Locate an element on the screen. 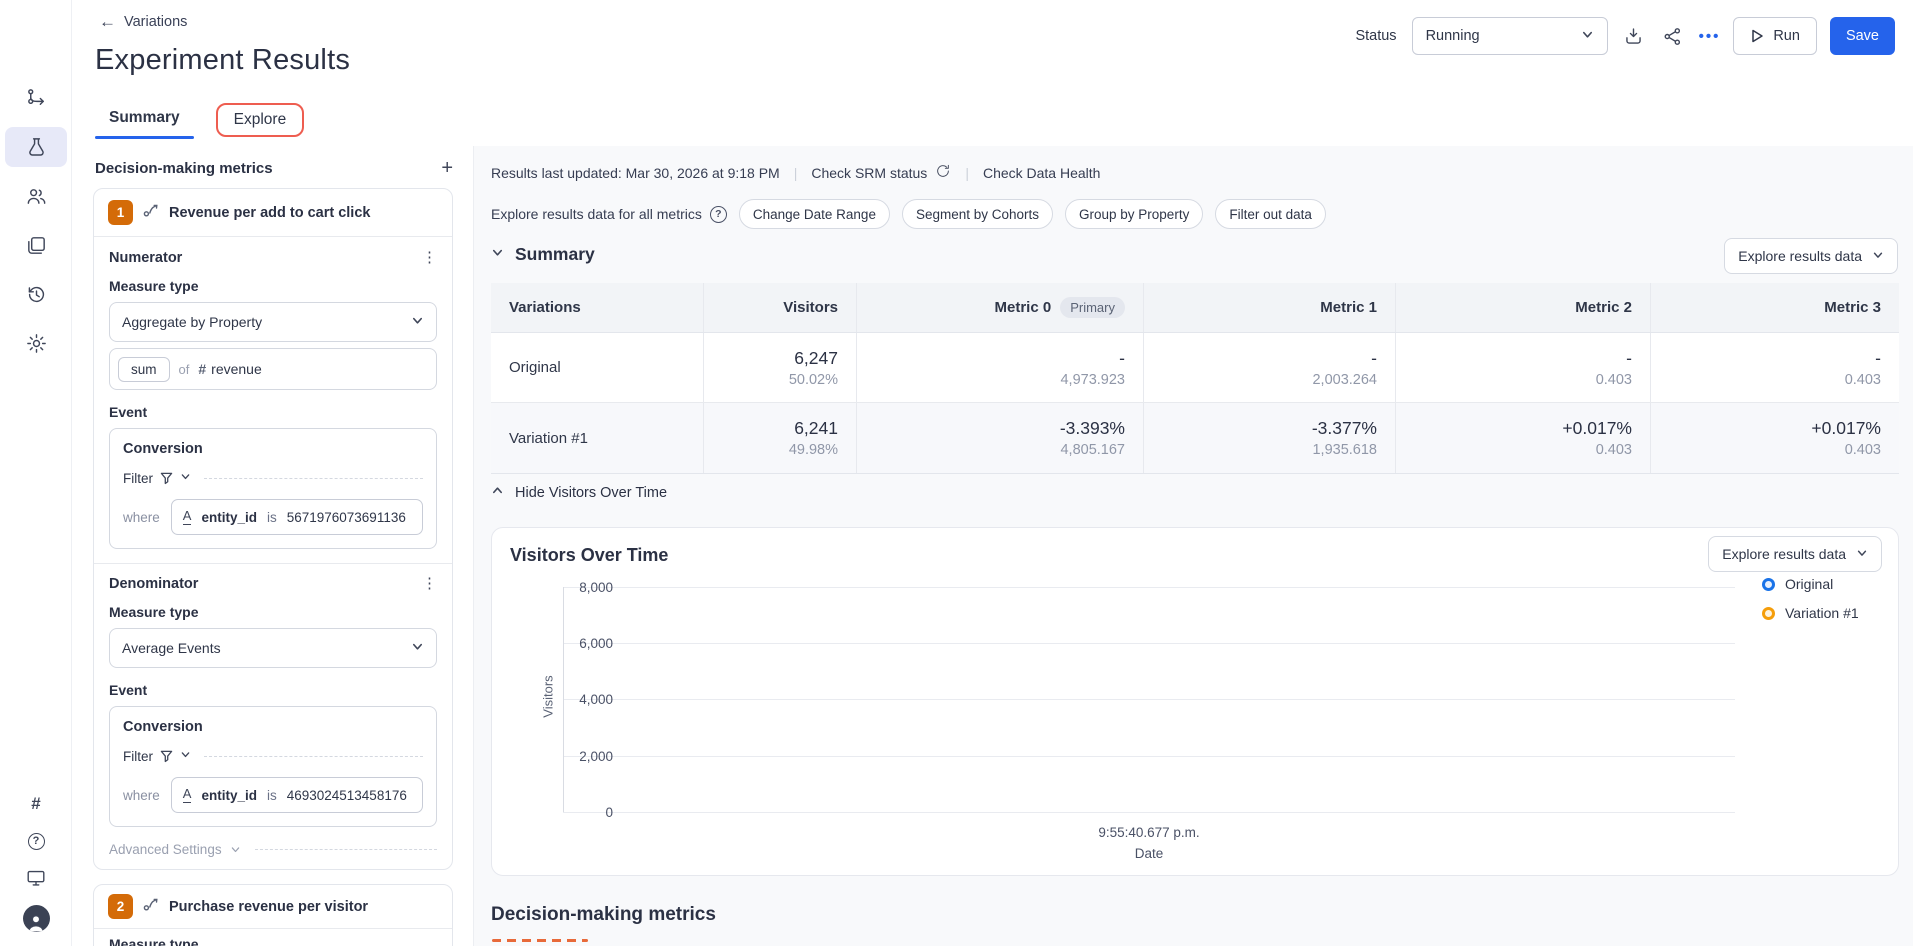 This screenshot has height=946, width=1913. more-menu-icon: ••• is located at coordinates (1709, 36).